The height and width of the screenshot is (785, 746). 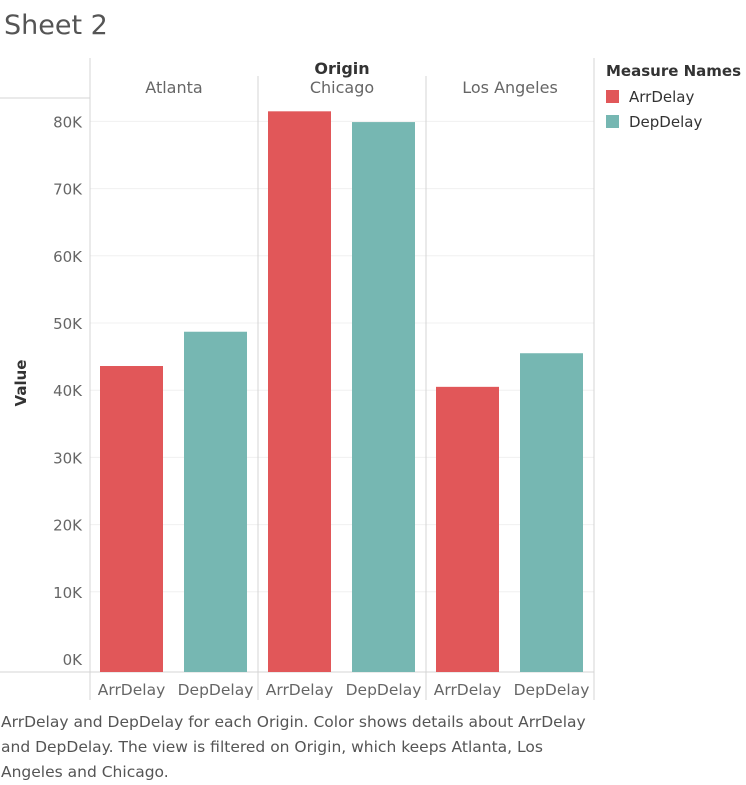 I want to click on y-tick-label: 80K, so click(x=68, y=122).